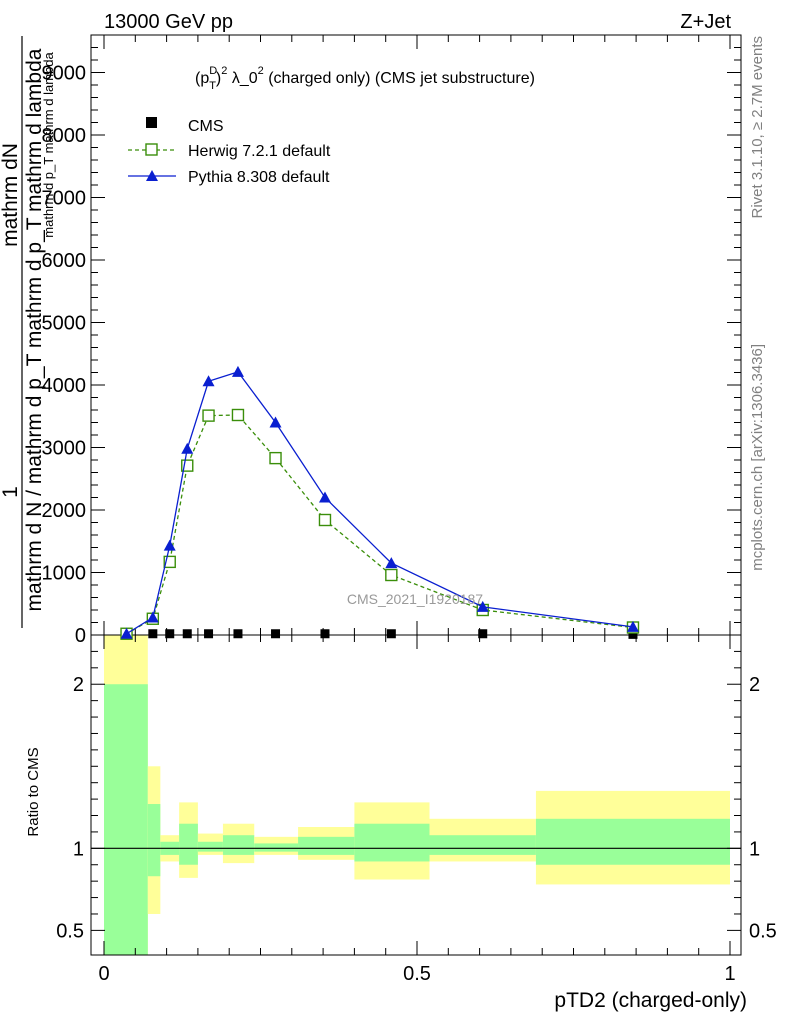  Describe the element at coordinates (242, 78) in the screenshot. I see `title-mid: λ_0` at that location.